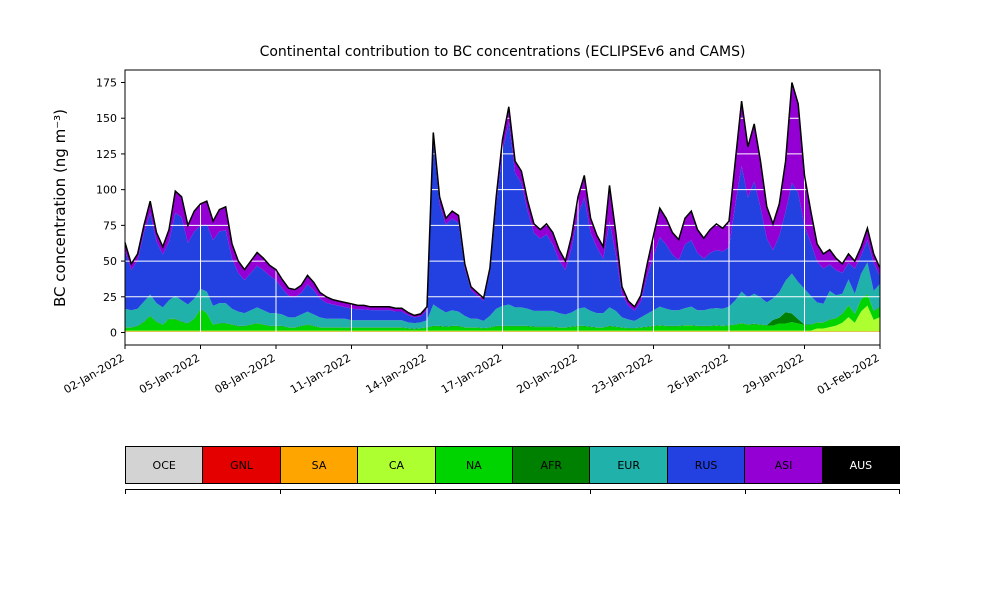 Image resolution: width=1000 pixels, height=600 pixels. I want to click on x-tick-label: 11-Jan-2022, so click(320, 373).